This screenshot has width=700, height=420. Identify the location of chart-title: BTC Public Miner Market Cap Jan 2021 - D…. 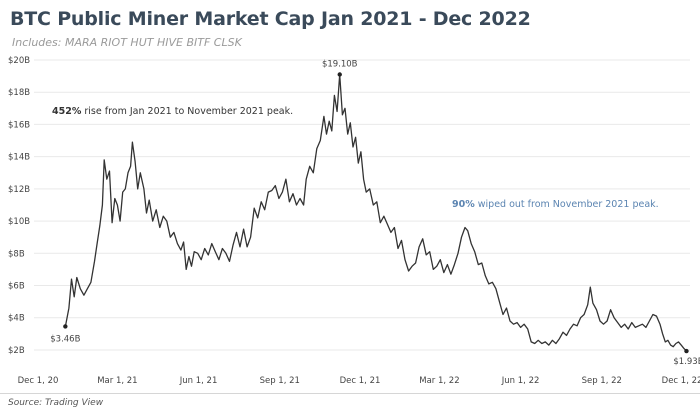
(270, 19).